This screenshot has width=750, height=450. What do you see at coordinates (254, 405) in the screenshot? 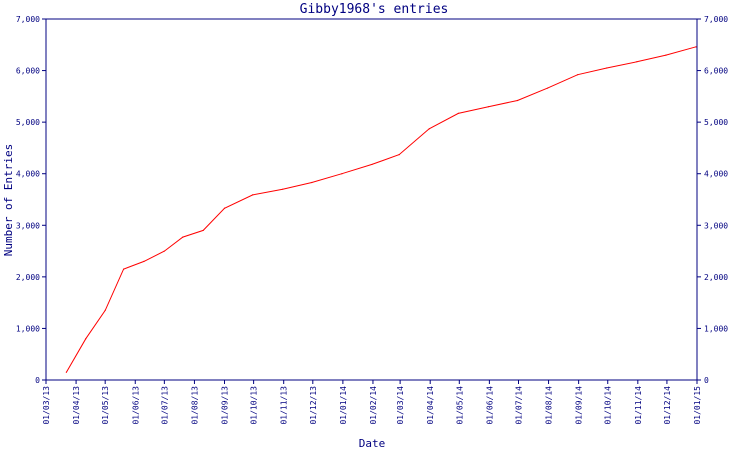
I see `x-tick-label: 01/10/13` at bounding box center [254, 405].